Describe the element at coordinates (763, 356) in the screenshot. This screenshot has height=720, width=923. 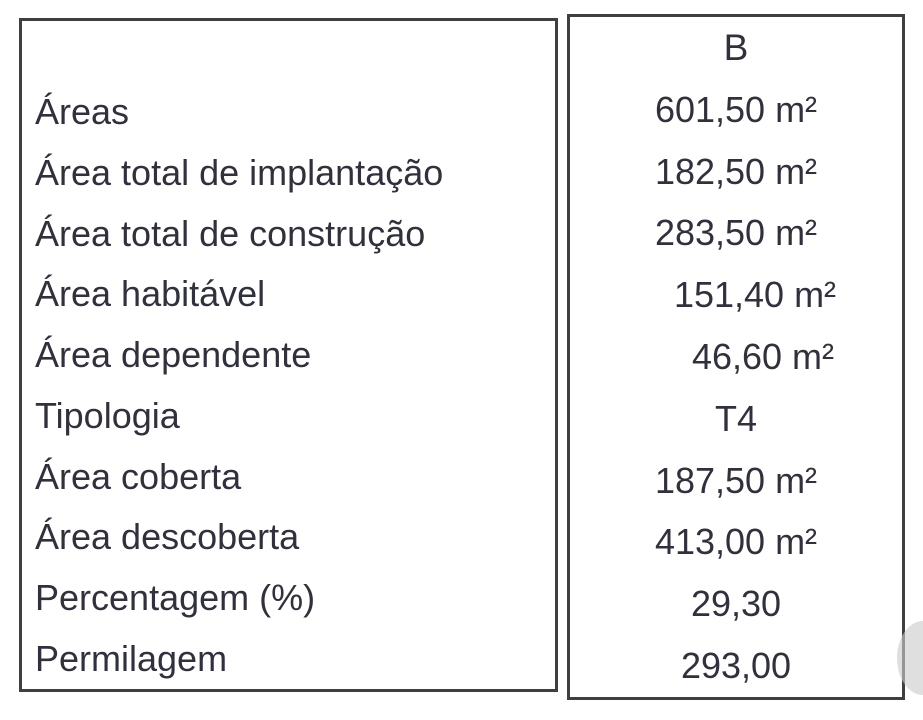
I see `value-area-dependente: 46,60 m²` at that location.